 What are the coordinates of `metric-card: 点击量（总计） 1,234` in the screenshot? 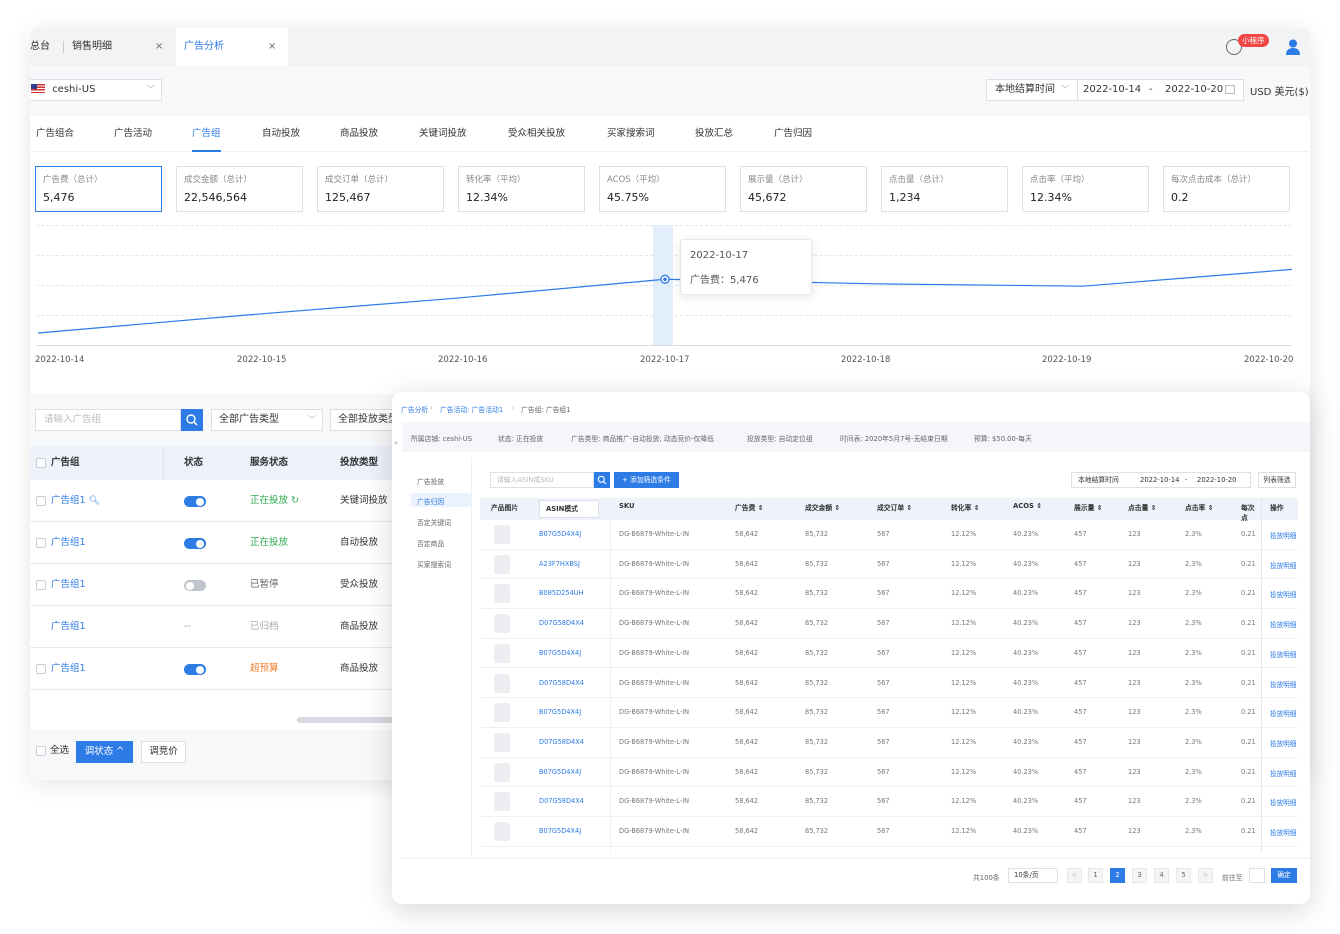 It's located at (944, 189).